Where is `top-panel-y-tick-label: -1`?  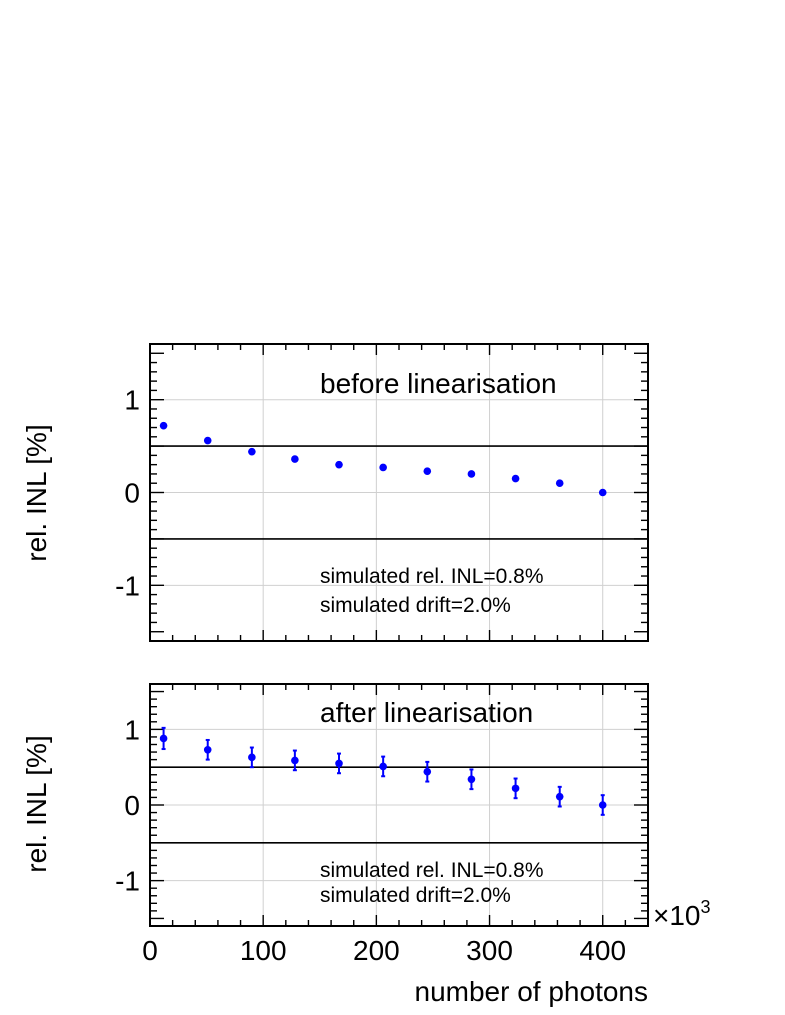 top-panel-y-tick-label: -1 is located at coordinates (127, 585).